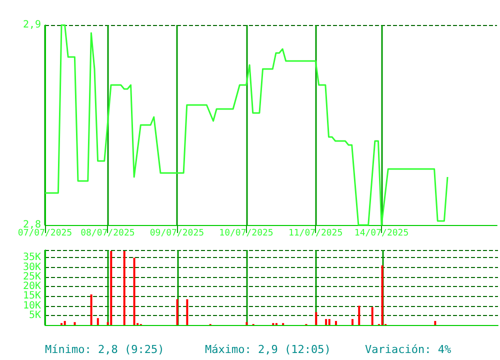  Describe the element at coordinates (31, 296) in the screenshot. I see `y-tick-label: 15K` at that location.